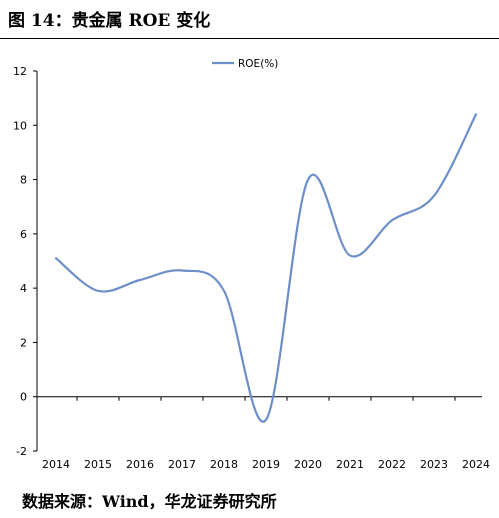  What do you see at coordinates (23, 234) in the screenshot?
I see `y-tick-label: 6` at bounding box center [23, 234].